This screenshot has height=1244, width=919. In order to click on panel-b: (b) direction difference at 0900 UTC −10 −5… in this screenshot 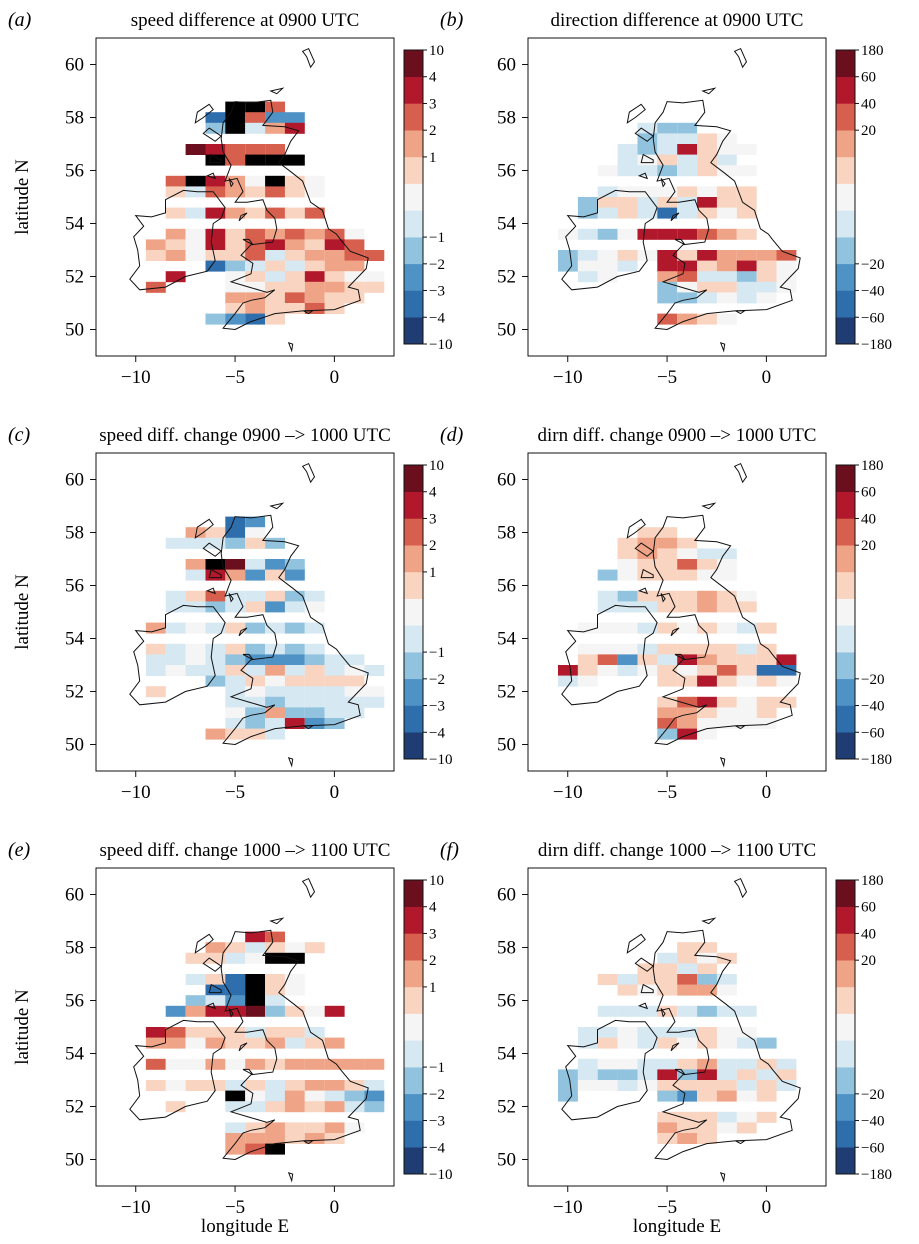, I will do `click(666, 198)`.